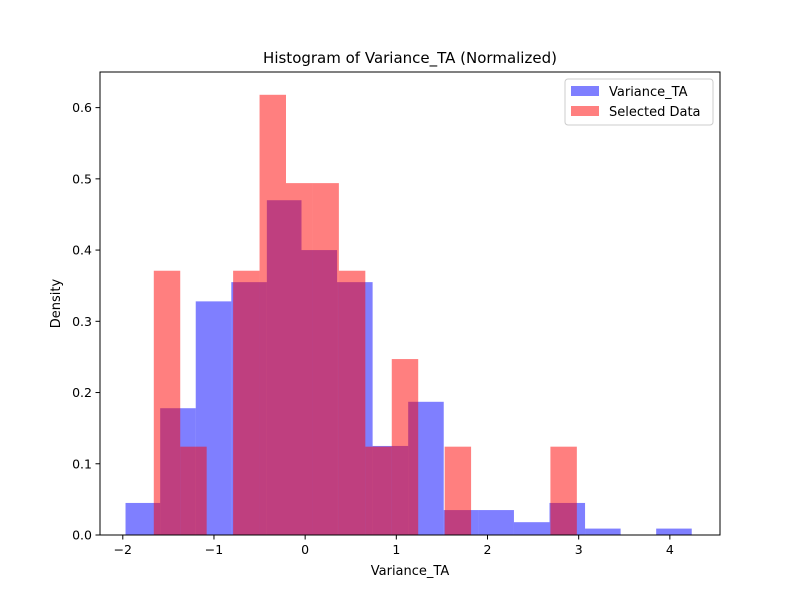 The width and height of the screenshot is (800, 600). Describe the element at coordinates (82, 250) in the screenshot. I see `y-tick-label-4: 0.4` at that location.